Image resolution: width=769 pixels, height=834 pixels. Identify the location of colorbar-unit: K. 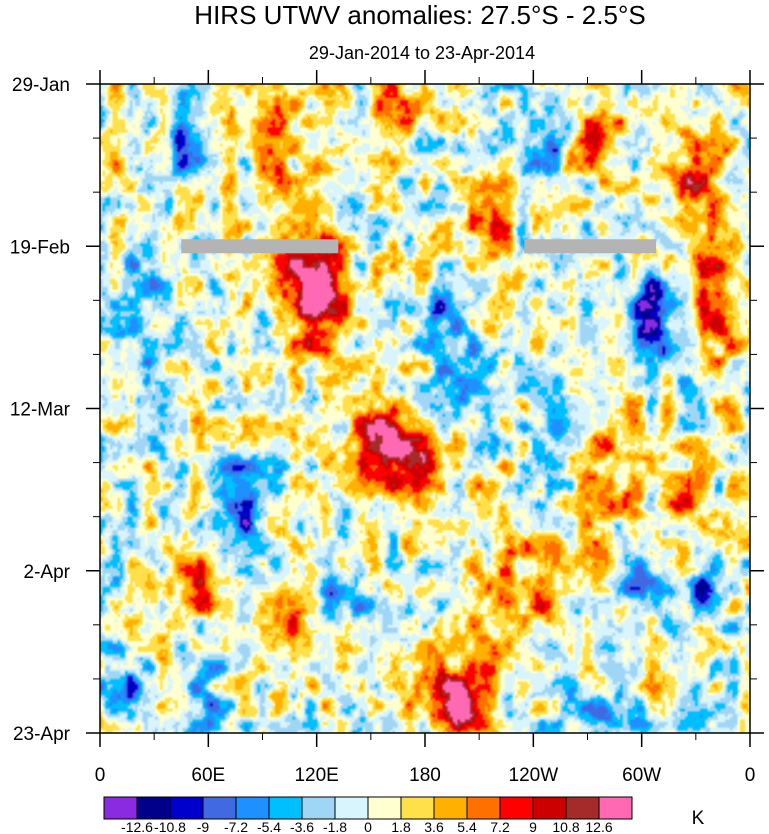
(698, 818).